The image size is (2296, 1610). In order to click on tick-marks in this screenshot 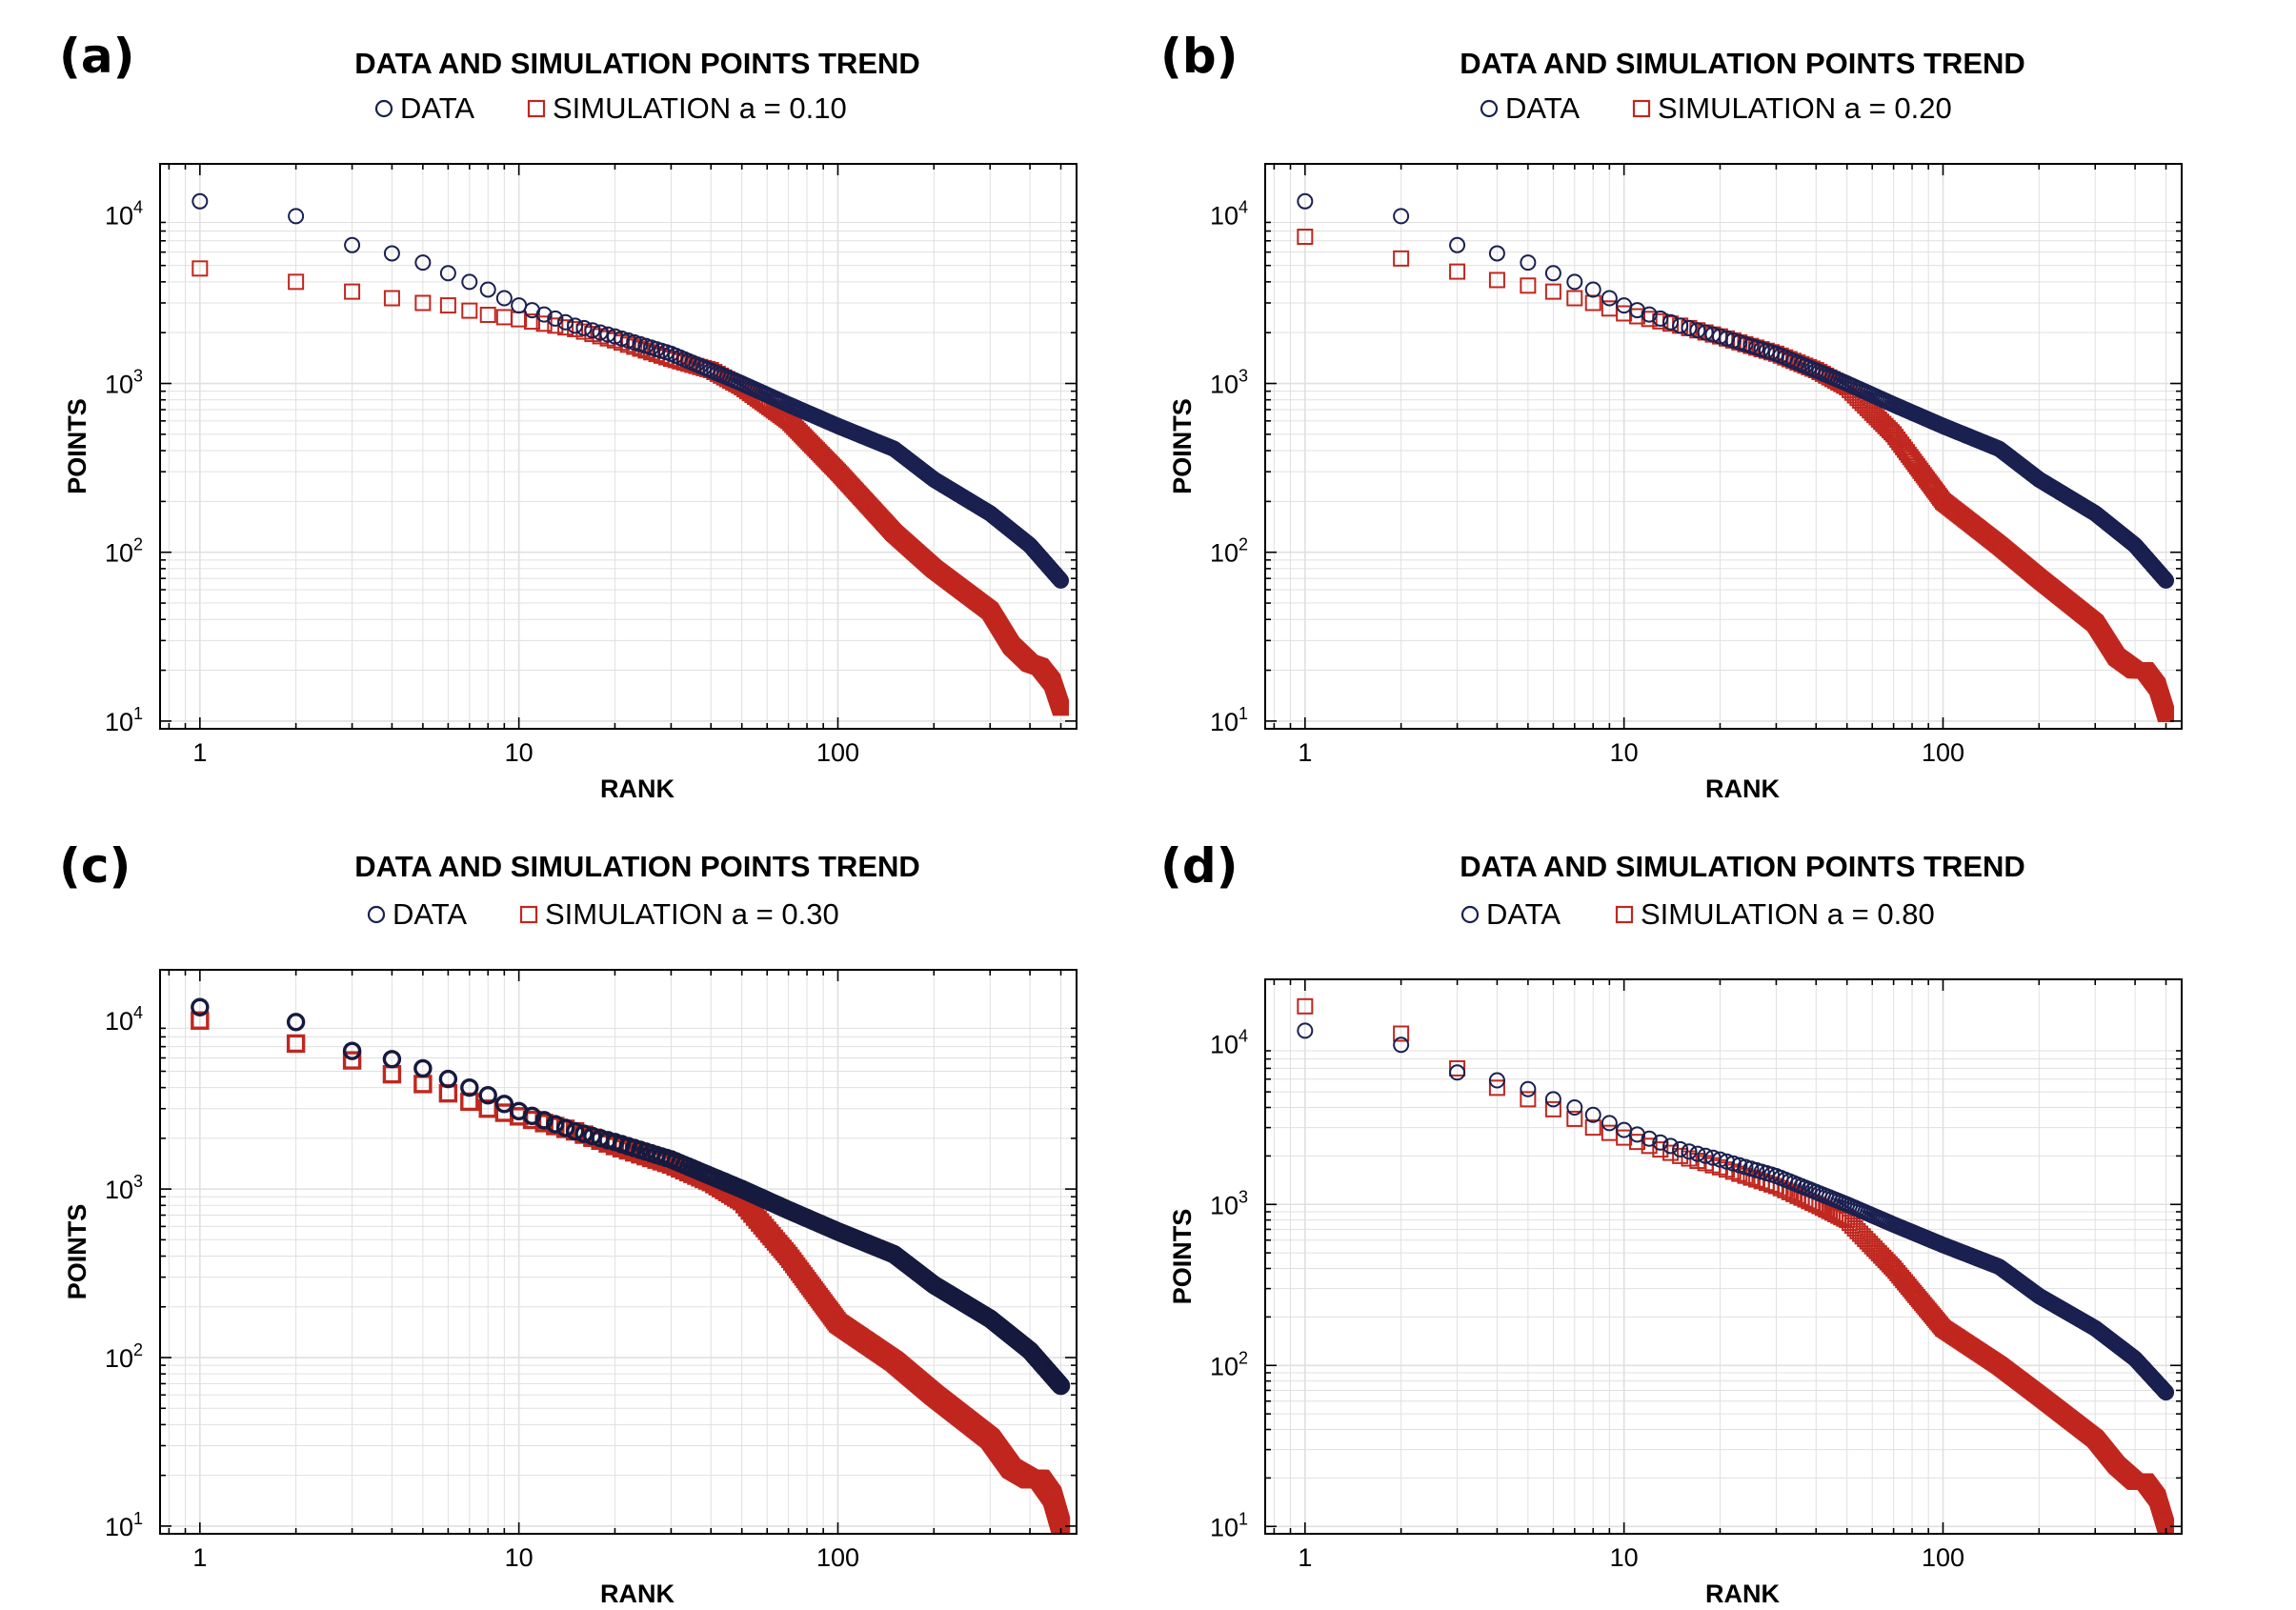, I will do `click(1723, 447)`.